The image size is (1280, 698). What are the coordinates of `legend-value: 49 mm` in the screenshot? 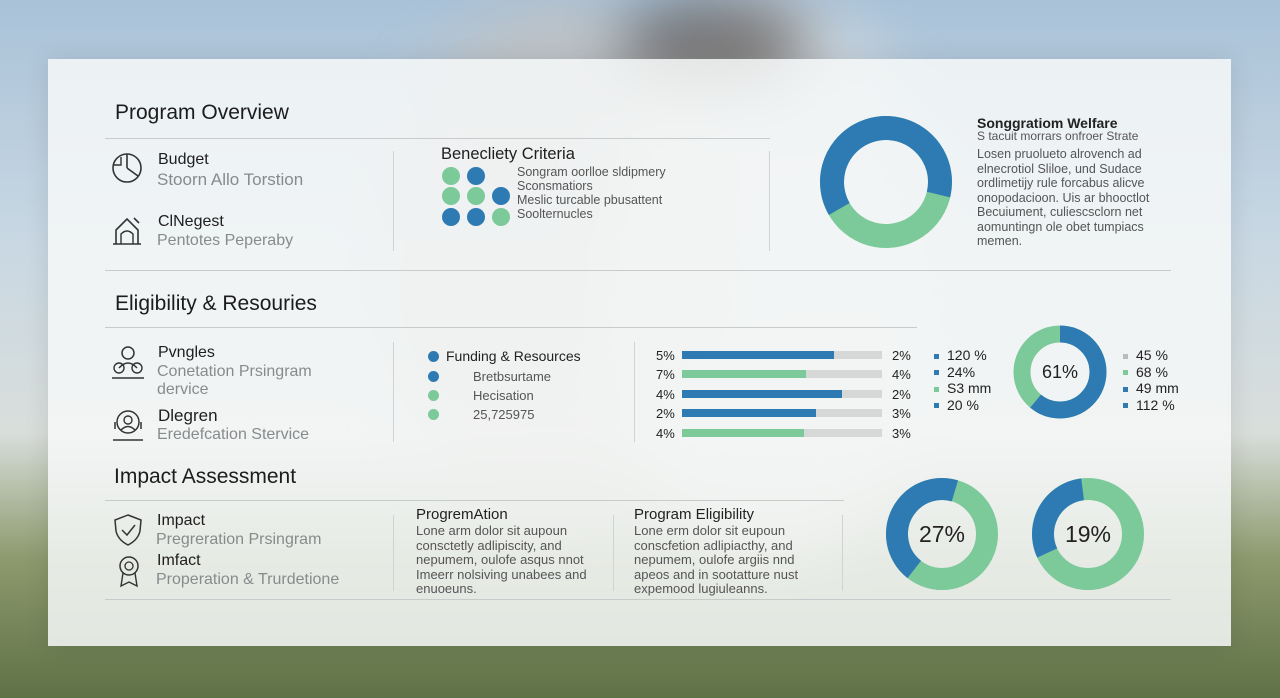 It's located at (1157, 388).